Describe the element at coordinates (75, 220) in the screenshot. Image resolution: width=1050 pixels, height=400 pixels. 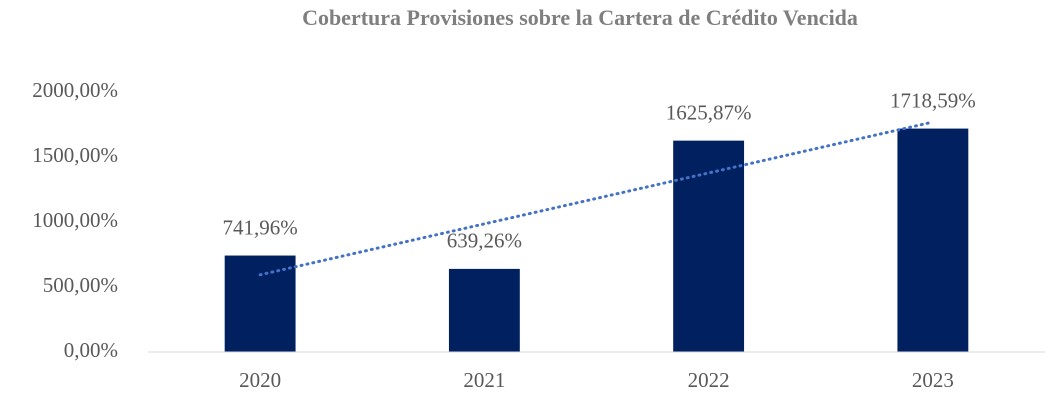
I see `y-tick-label: 1000,00%` at that location.